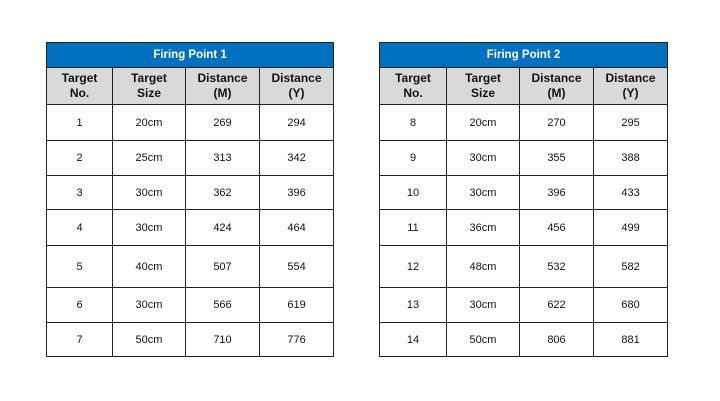 This screenshot has height=401, width=720. I want to click on table-cell: 464, so click(296, 227).